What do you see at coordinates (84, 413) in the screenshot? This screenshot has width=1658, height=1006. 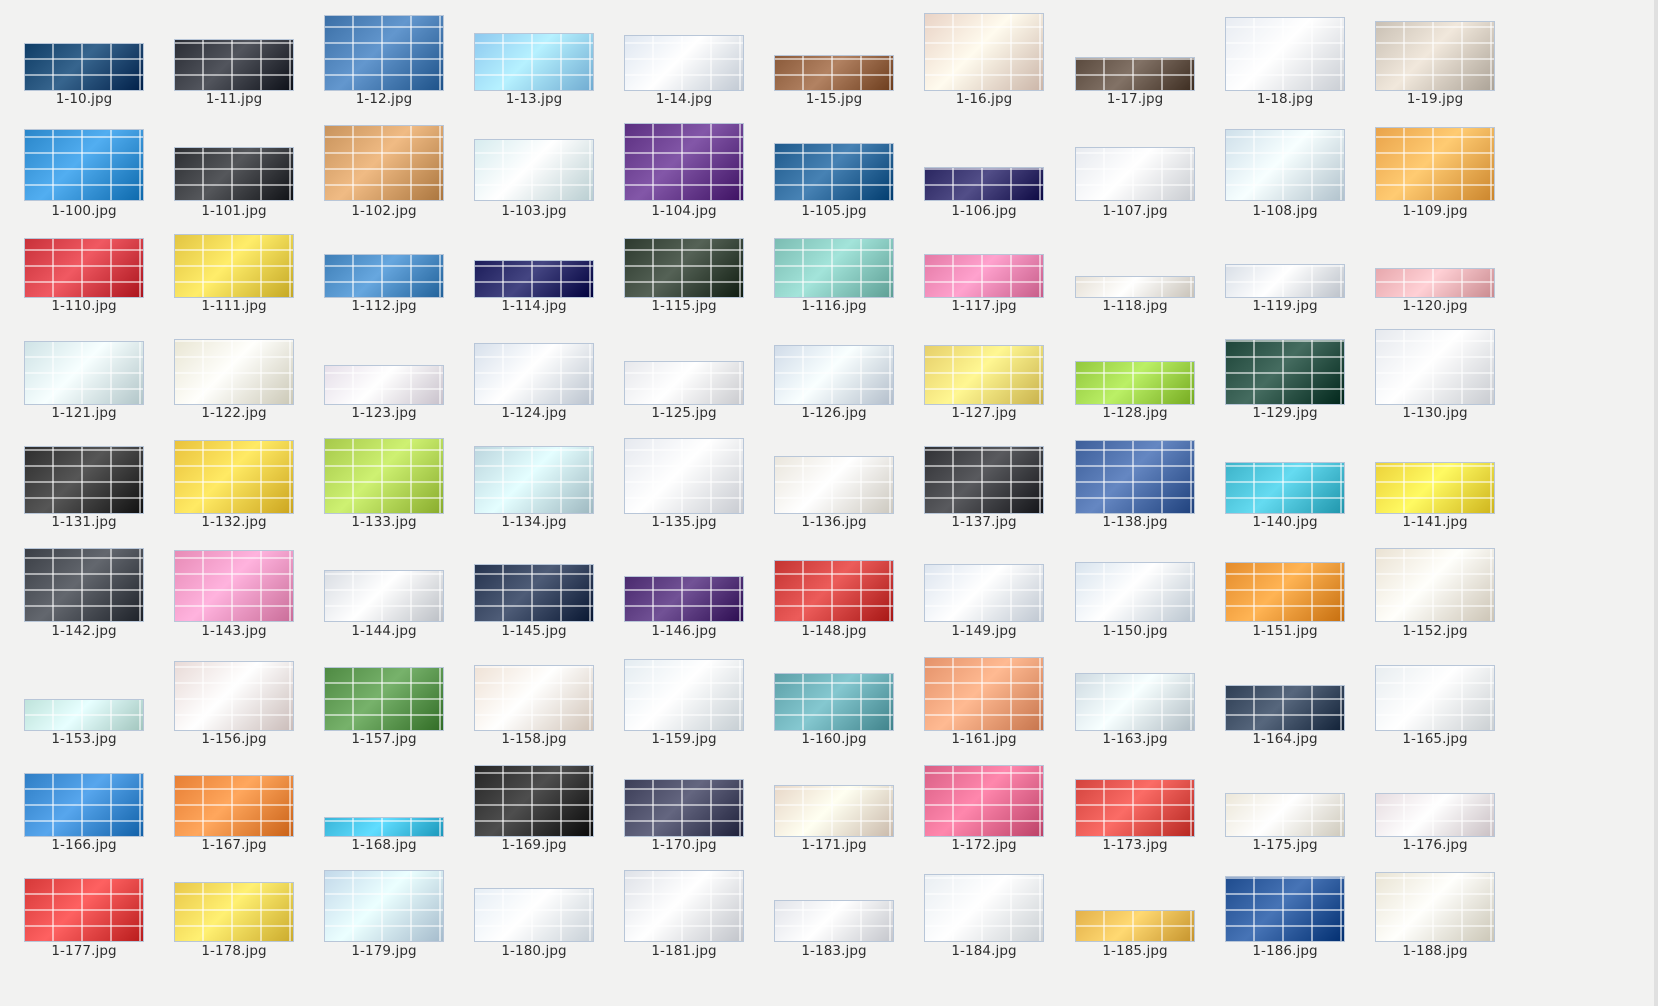 I see `file-name-label: 1-121.jpg` at bounding box center [84, 413].